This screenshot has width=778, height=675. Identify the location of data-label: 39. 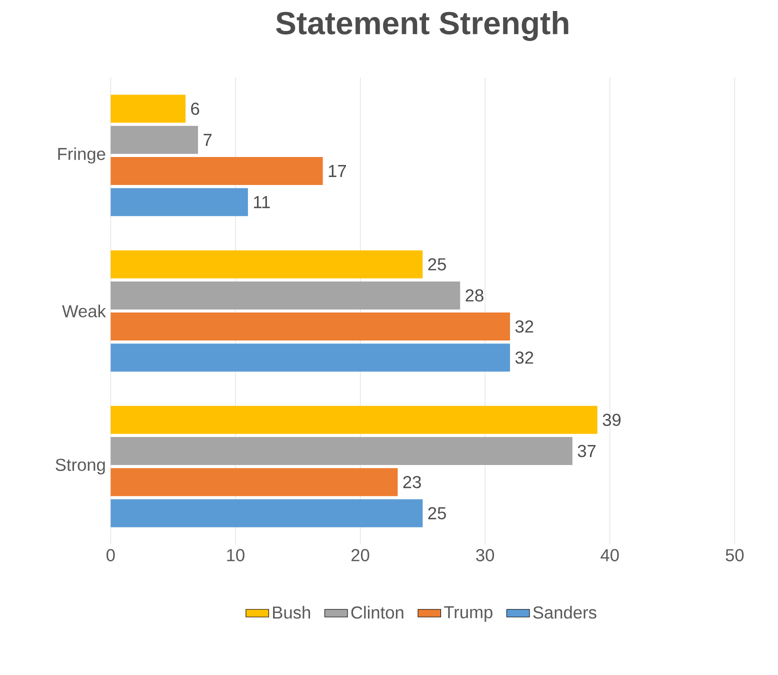
(611, 420).